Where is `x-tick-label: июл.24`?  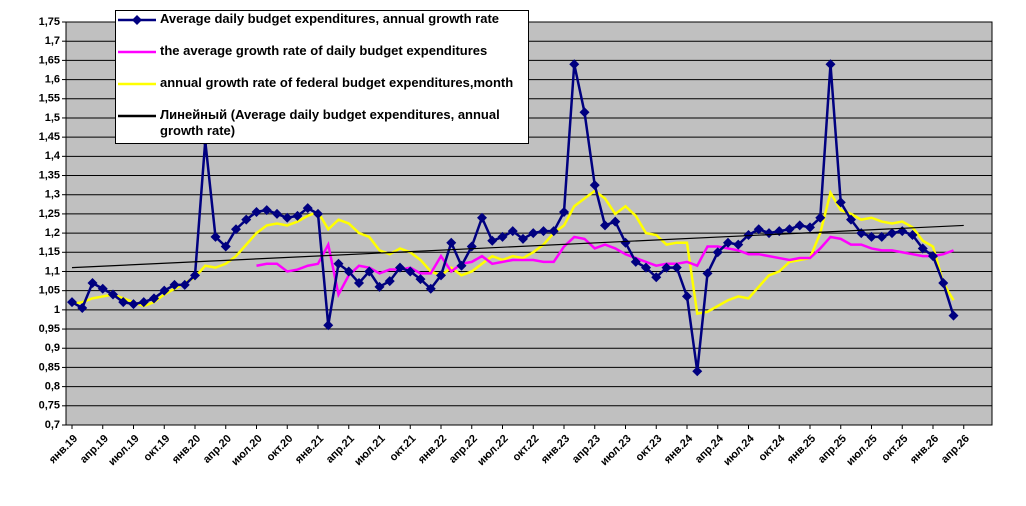 x-tick-label: июл.24 is located at coordinates (739, 450).